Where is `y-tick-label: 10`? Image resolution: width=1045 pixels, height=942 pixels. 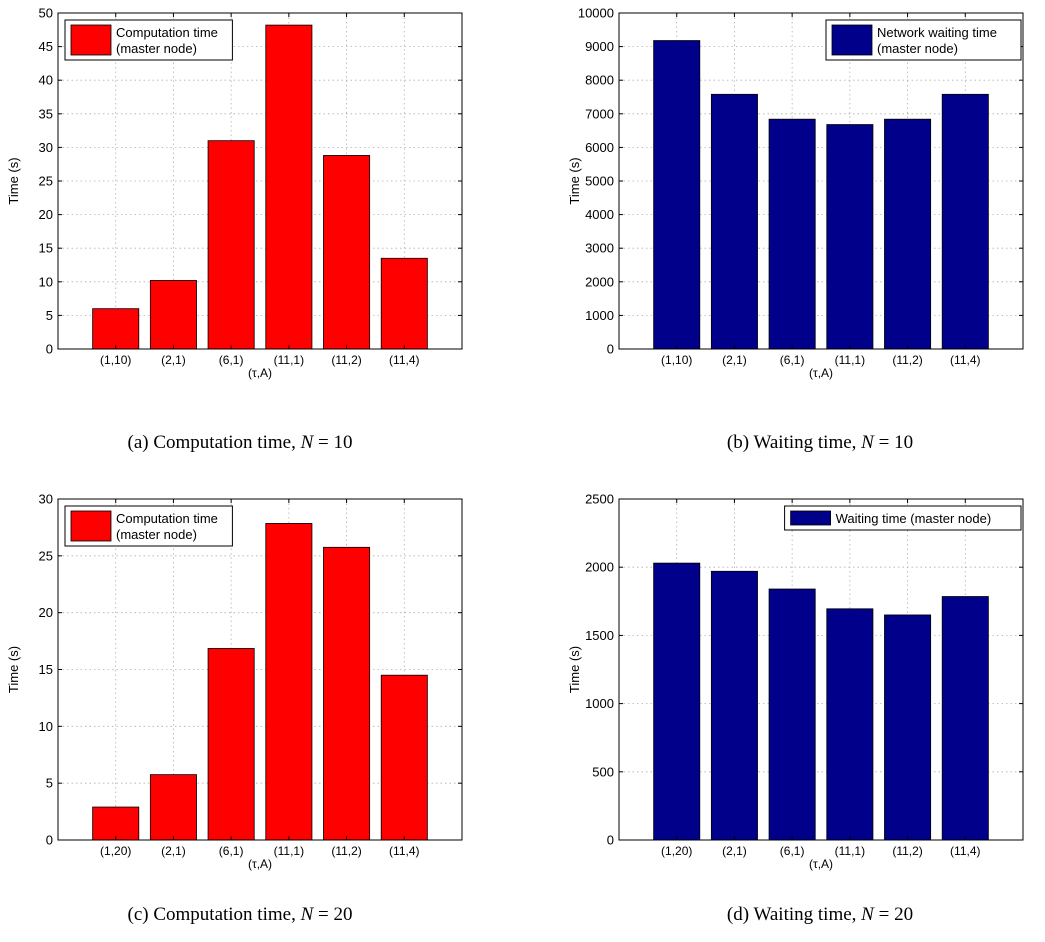 y-tick-label: 10 is located at coordinates (46, 281).